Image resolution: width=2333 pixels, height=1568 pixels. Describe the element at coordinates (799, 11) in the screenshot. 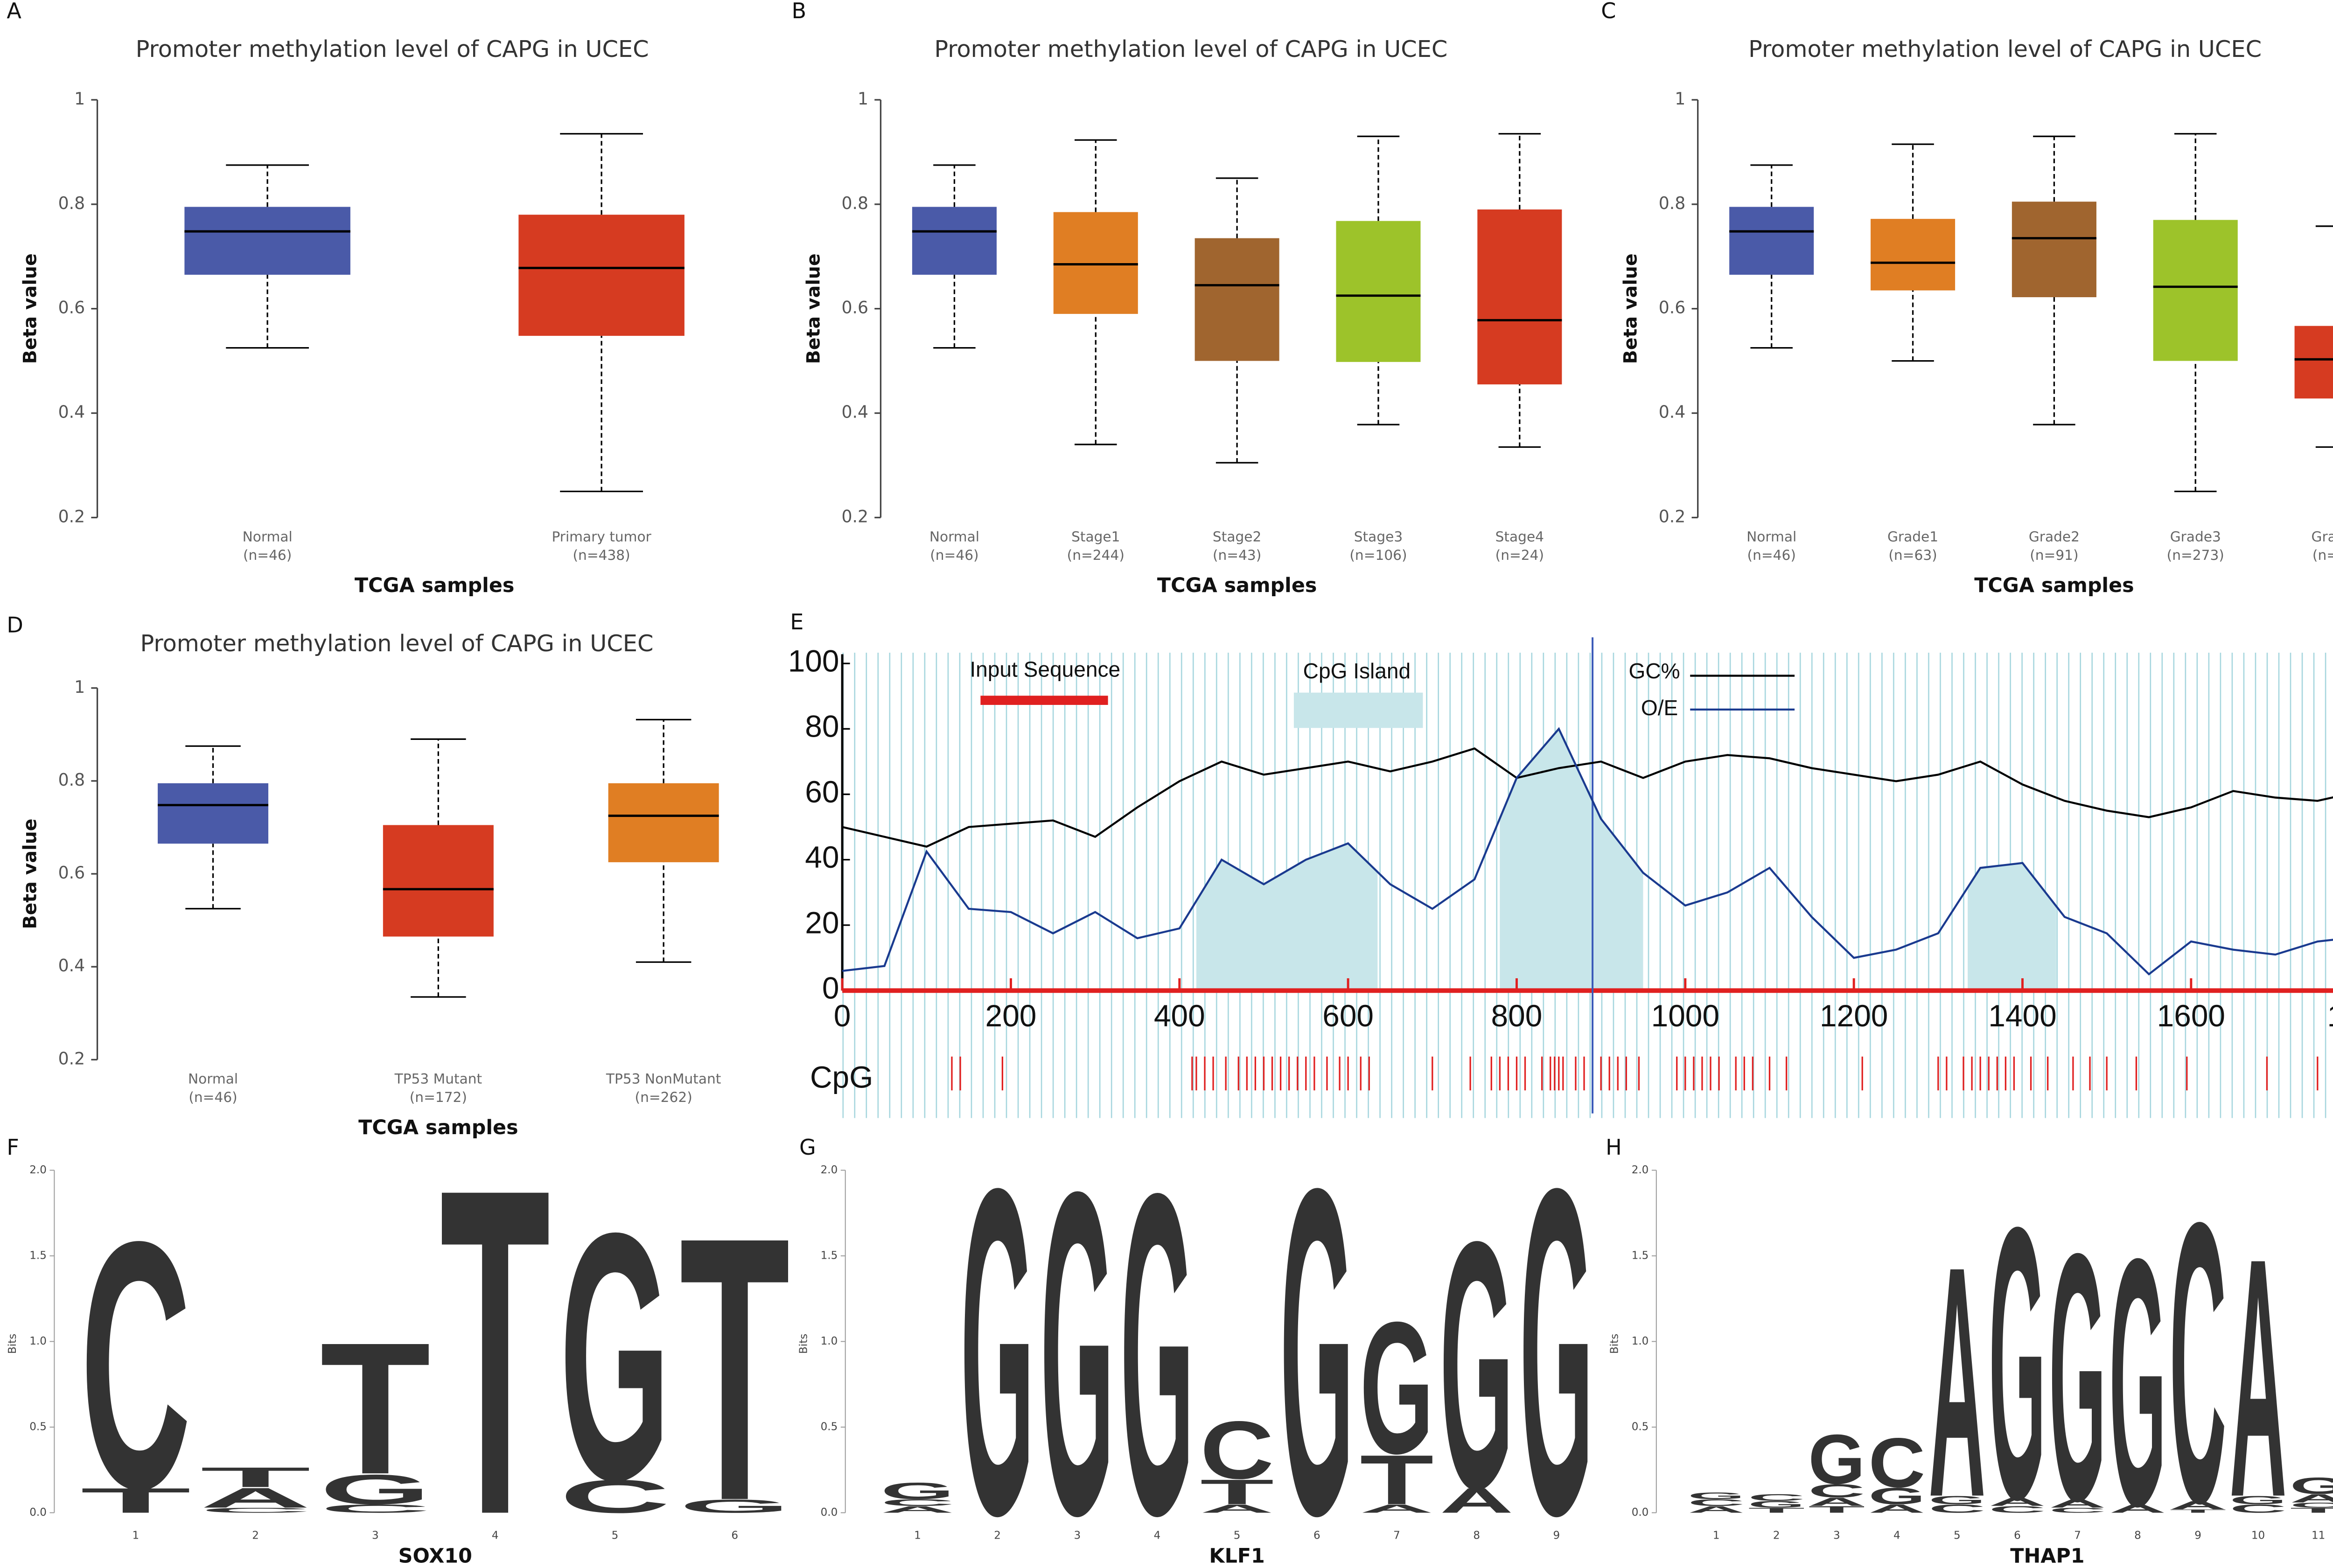

I see `panel-label: B` at that location.